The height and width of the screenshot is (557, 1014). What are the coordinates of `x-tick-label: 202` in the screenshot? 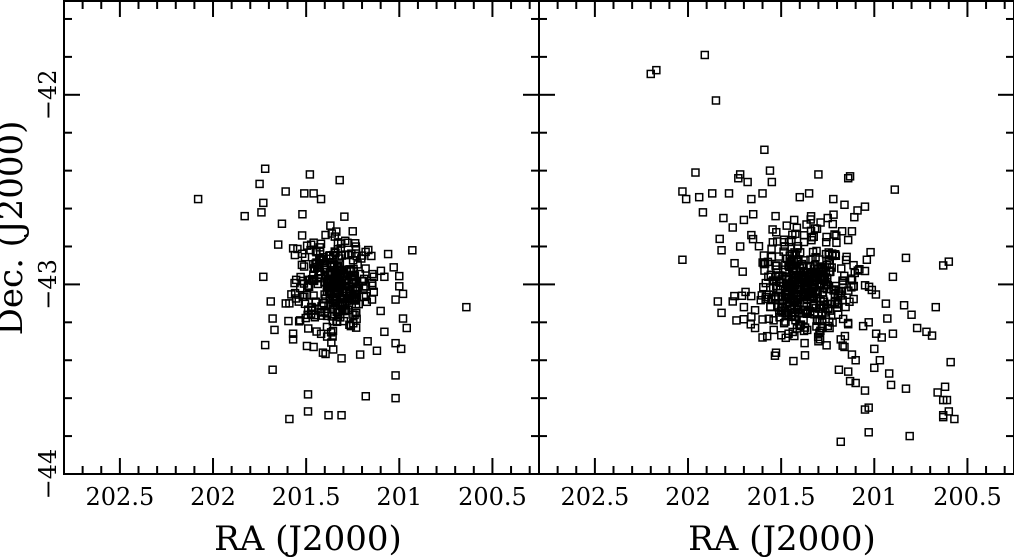 It's located at (688, 497).